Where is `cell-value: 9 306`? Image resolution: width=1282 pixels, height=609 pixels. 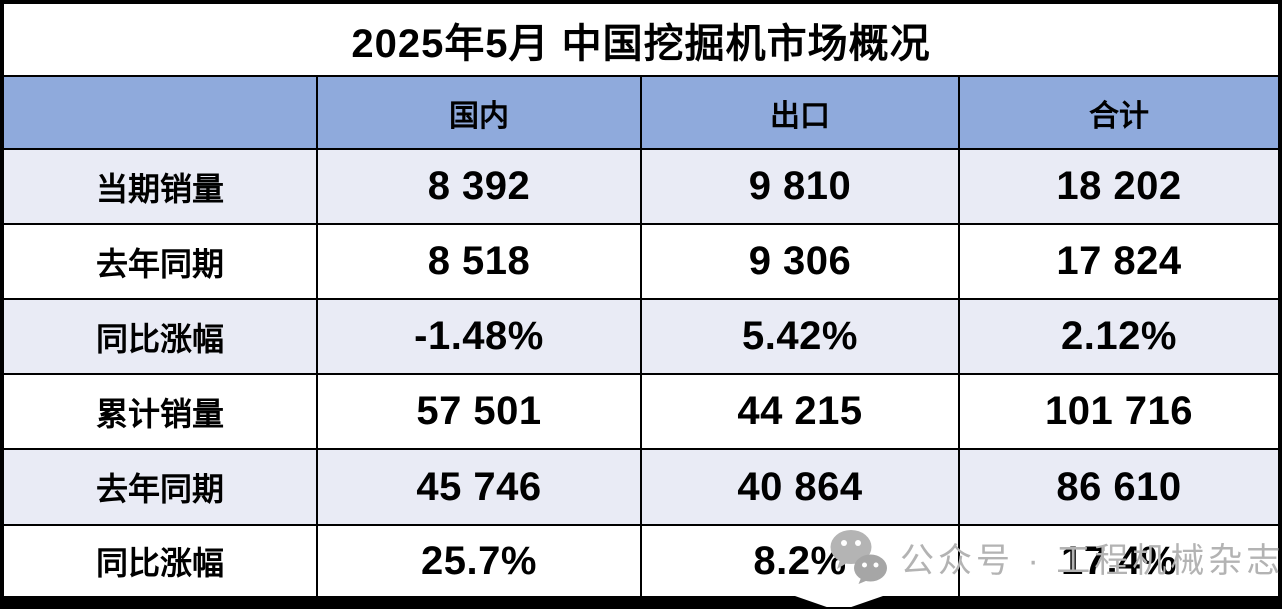
cell-value: 9 306 is located at coordinates (800, 261).